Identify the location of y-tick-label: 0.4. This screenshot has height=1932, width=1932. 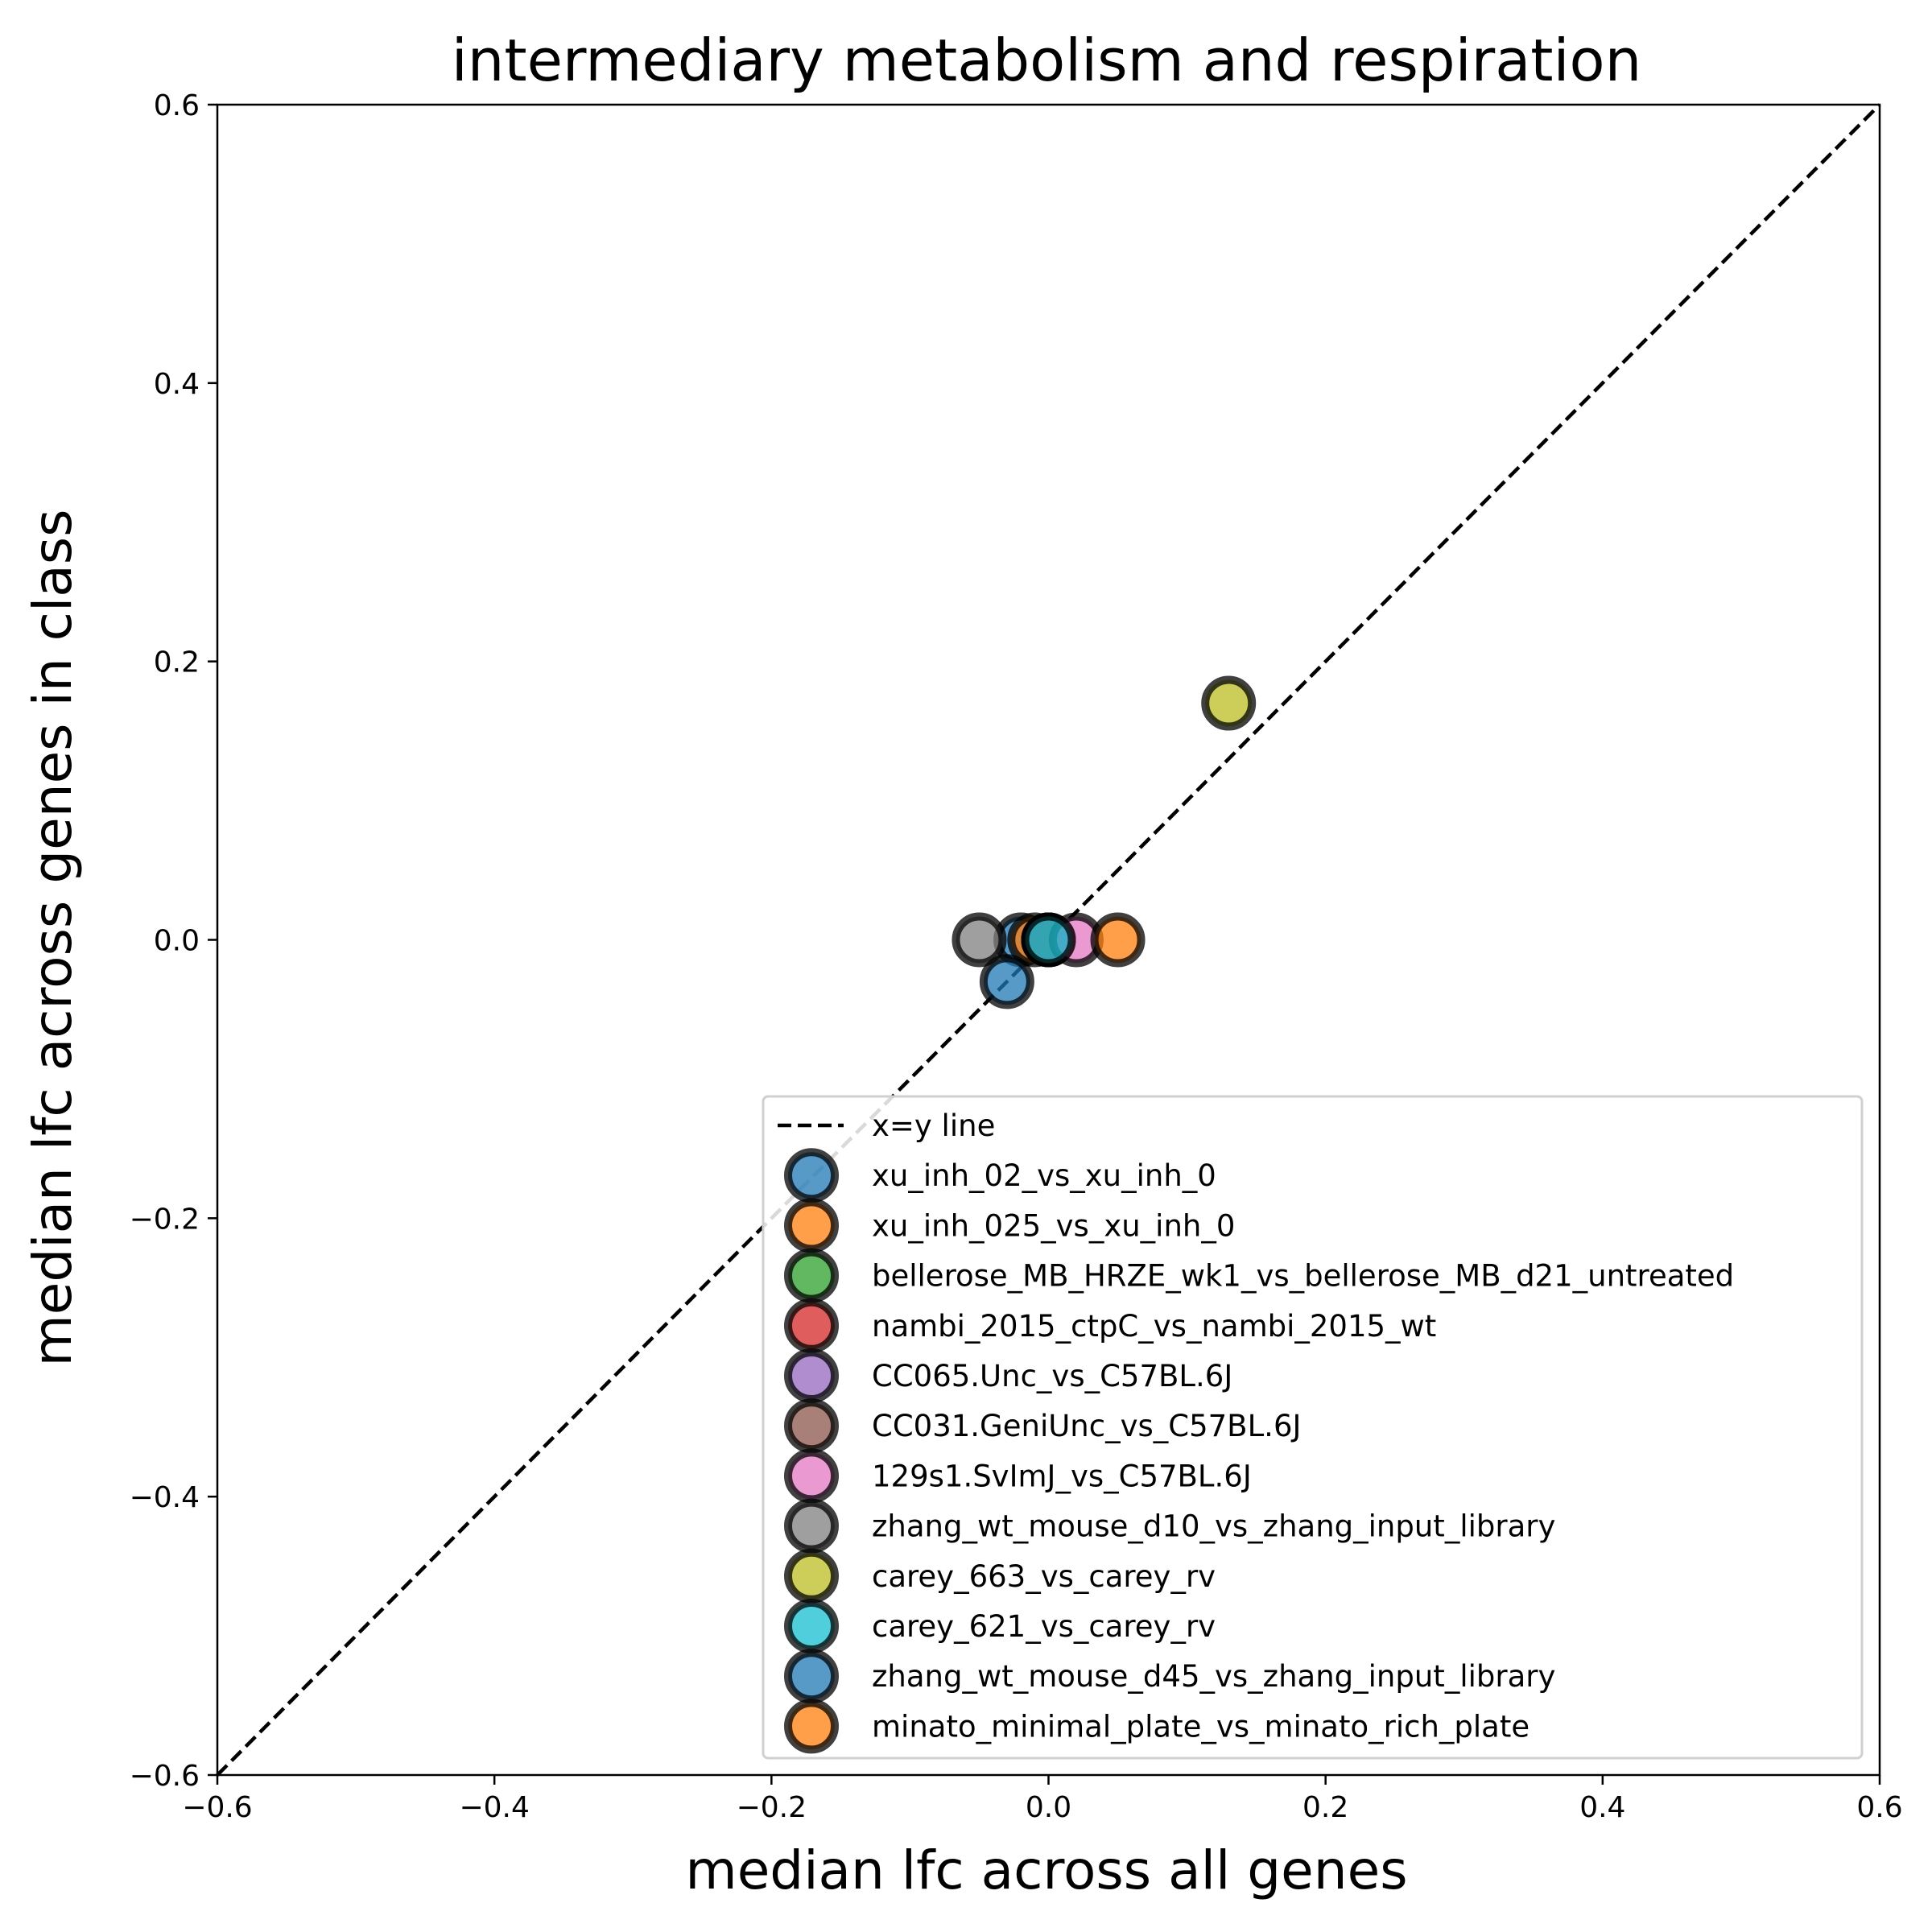
(177, 384).